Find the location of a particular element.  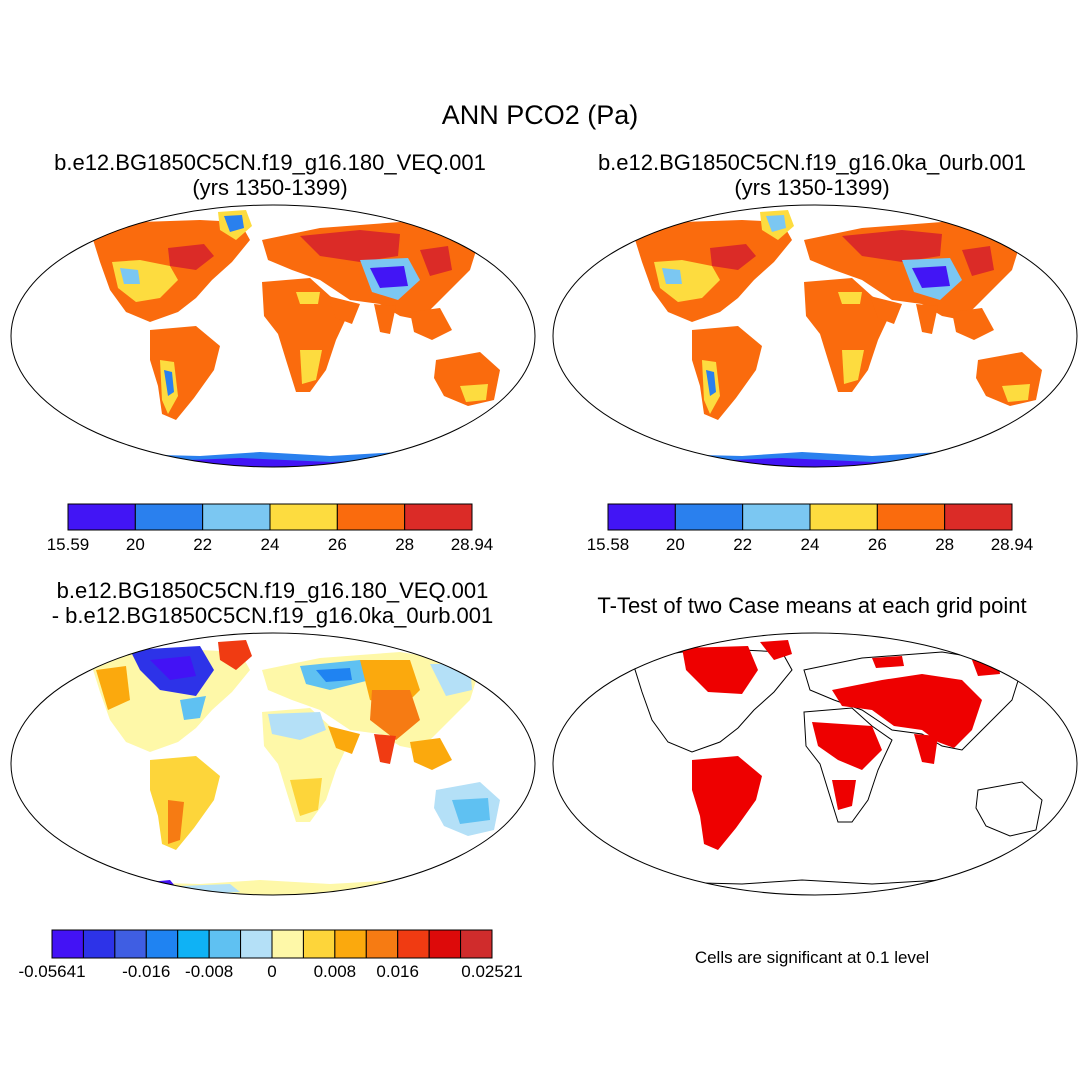

map-4-land is located at coordinates (827, 767).